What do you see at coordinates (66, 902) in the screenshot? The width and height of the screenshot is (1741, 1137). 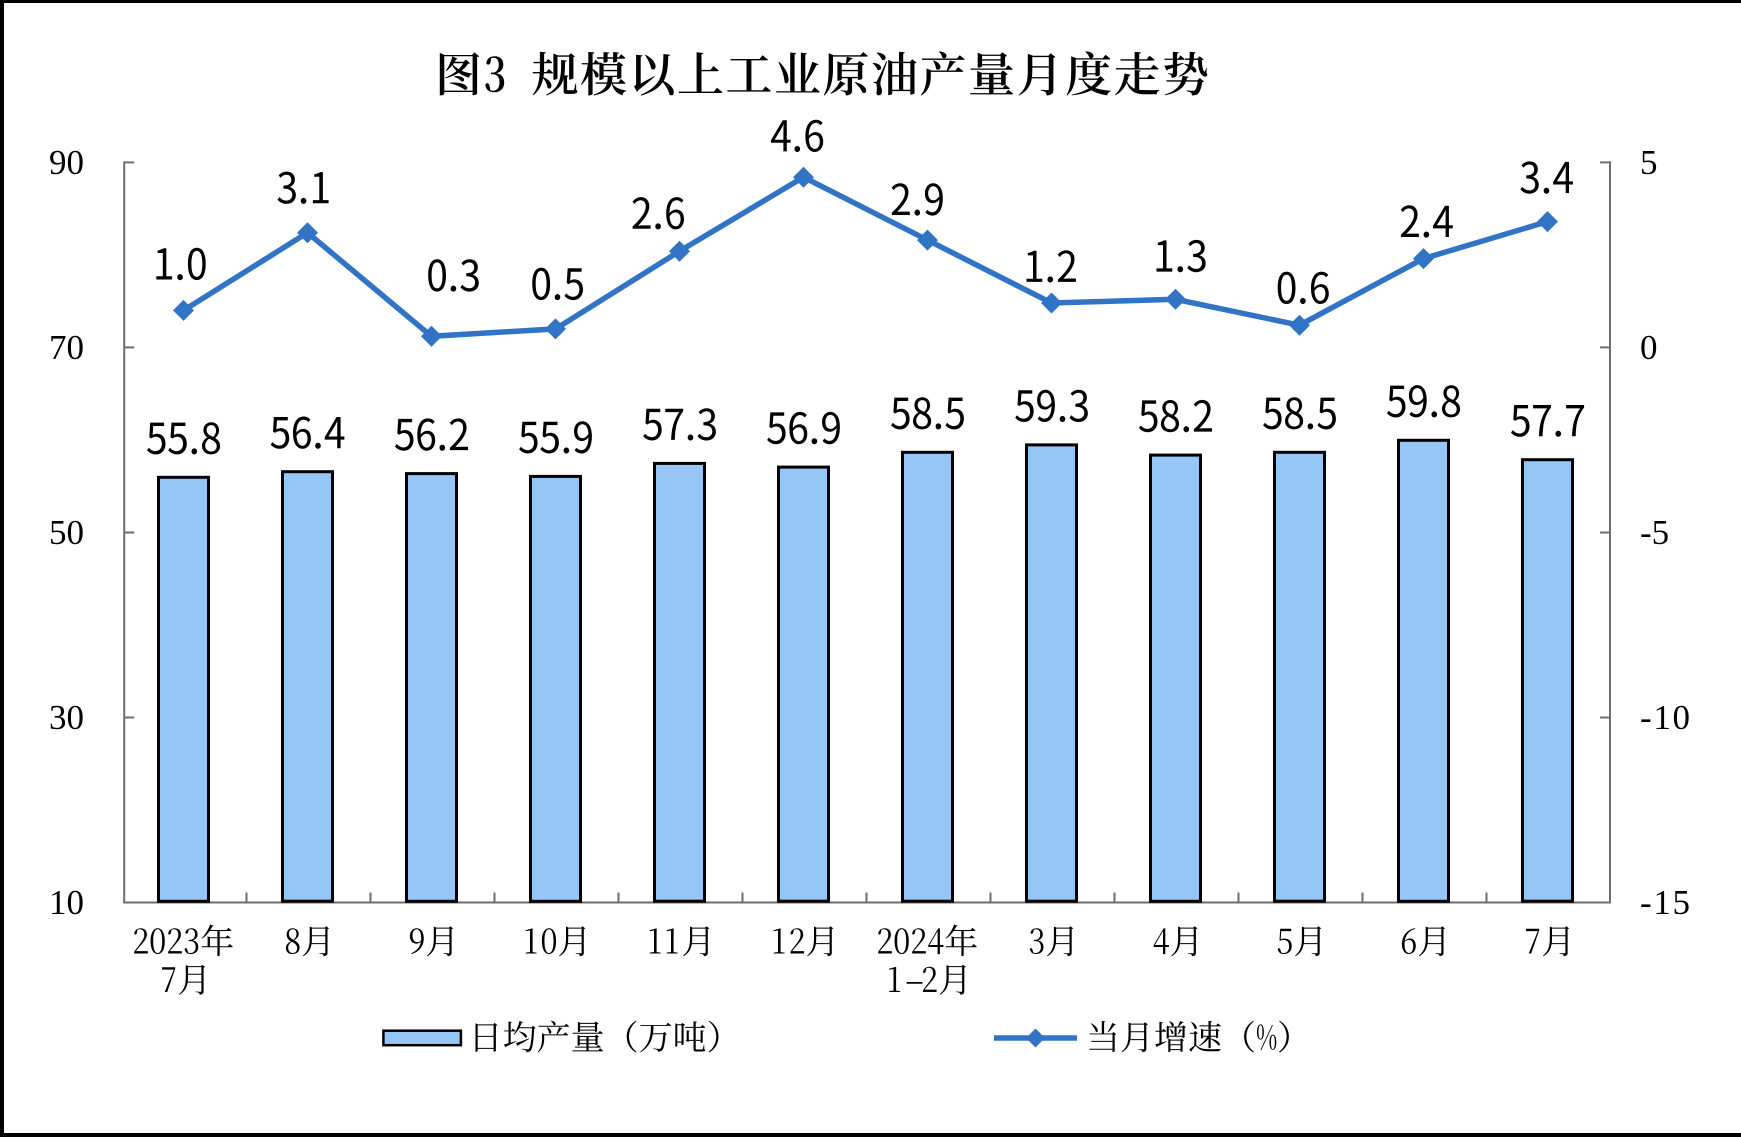 I see `svg-text: 10` at bounding box center [66, 902].